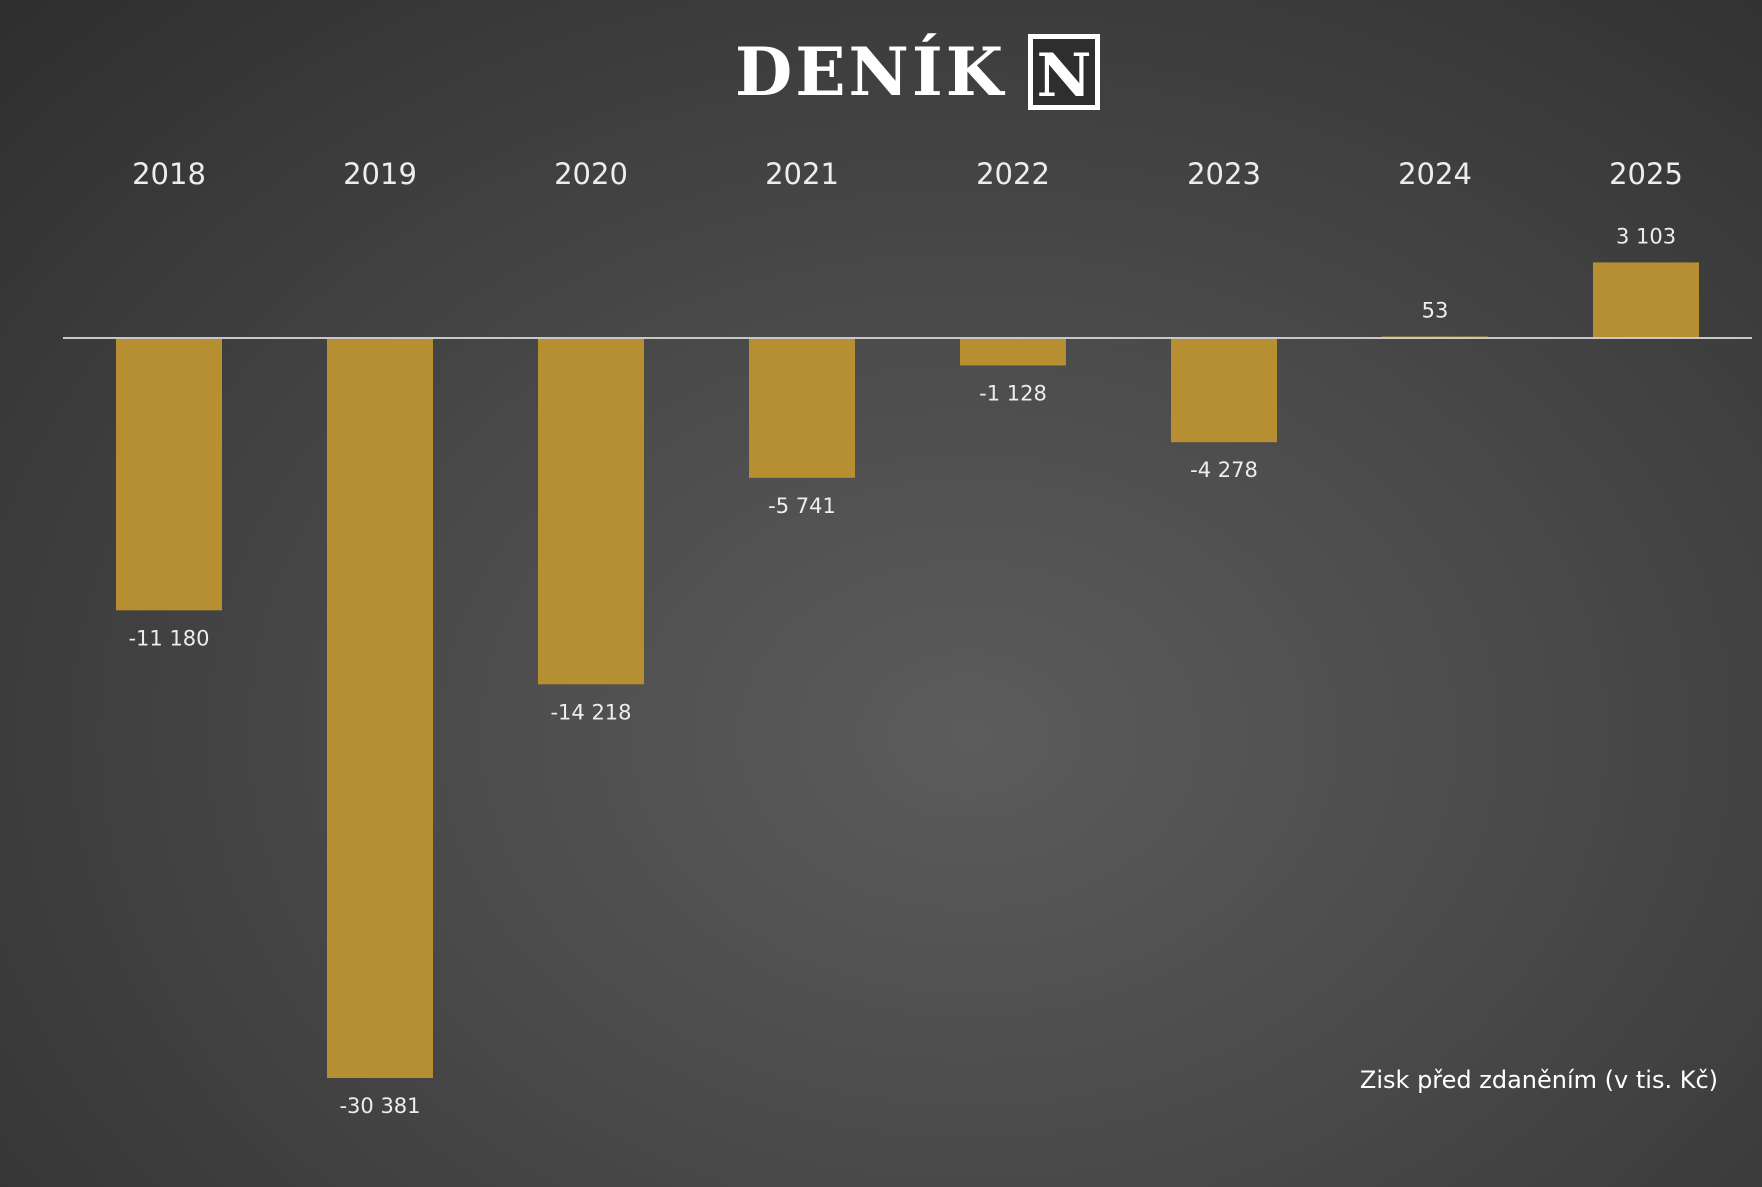 The image size is (1762, 1187). Describe the element at coordinates (380, 708) in the screenshot. I see `bar-2019` at that location.